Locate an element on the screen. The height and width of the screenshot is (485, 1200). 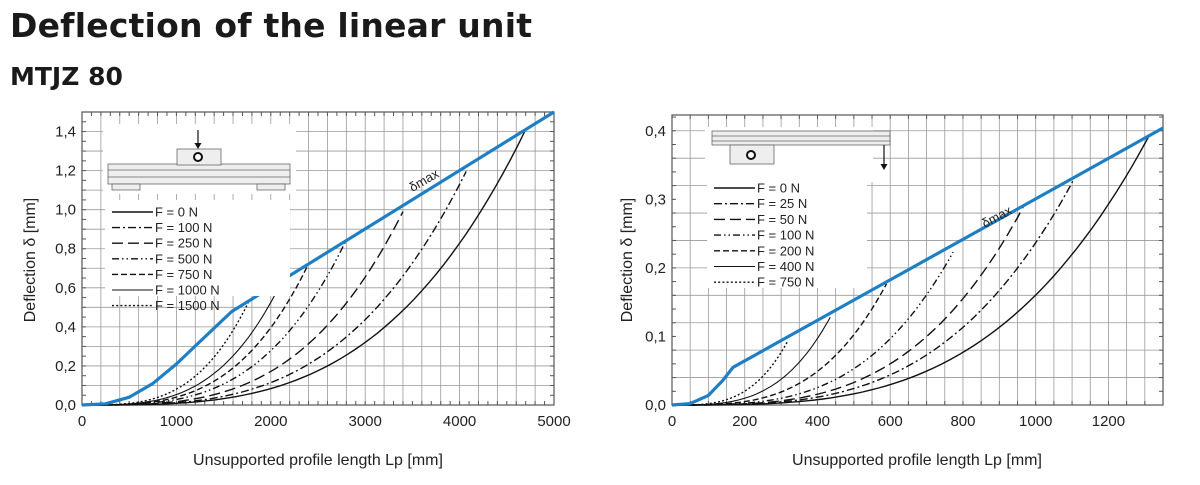
x-tick-label: 5000 is located at coordinates (553, 421).